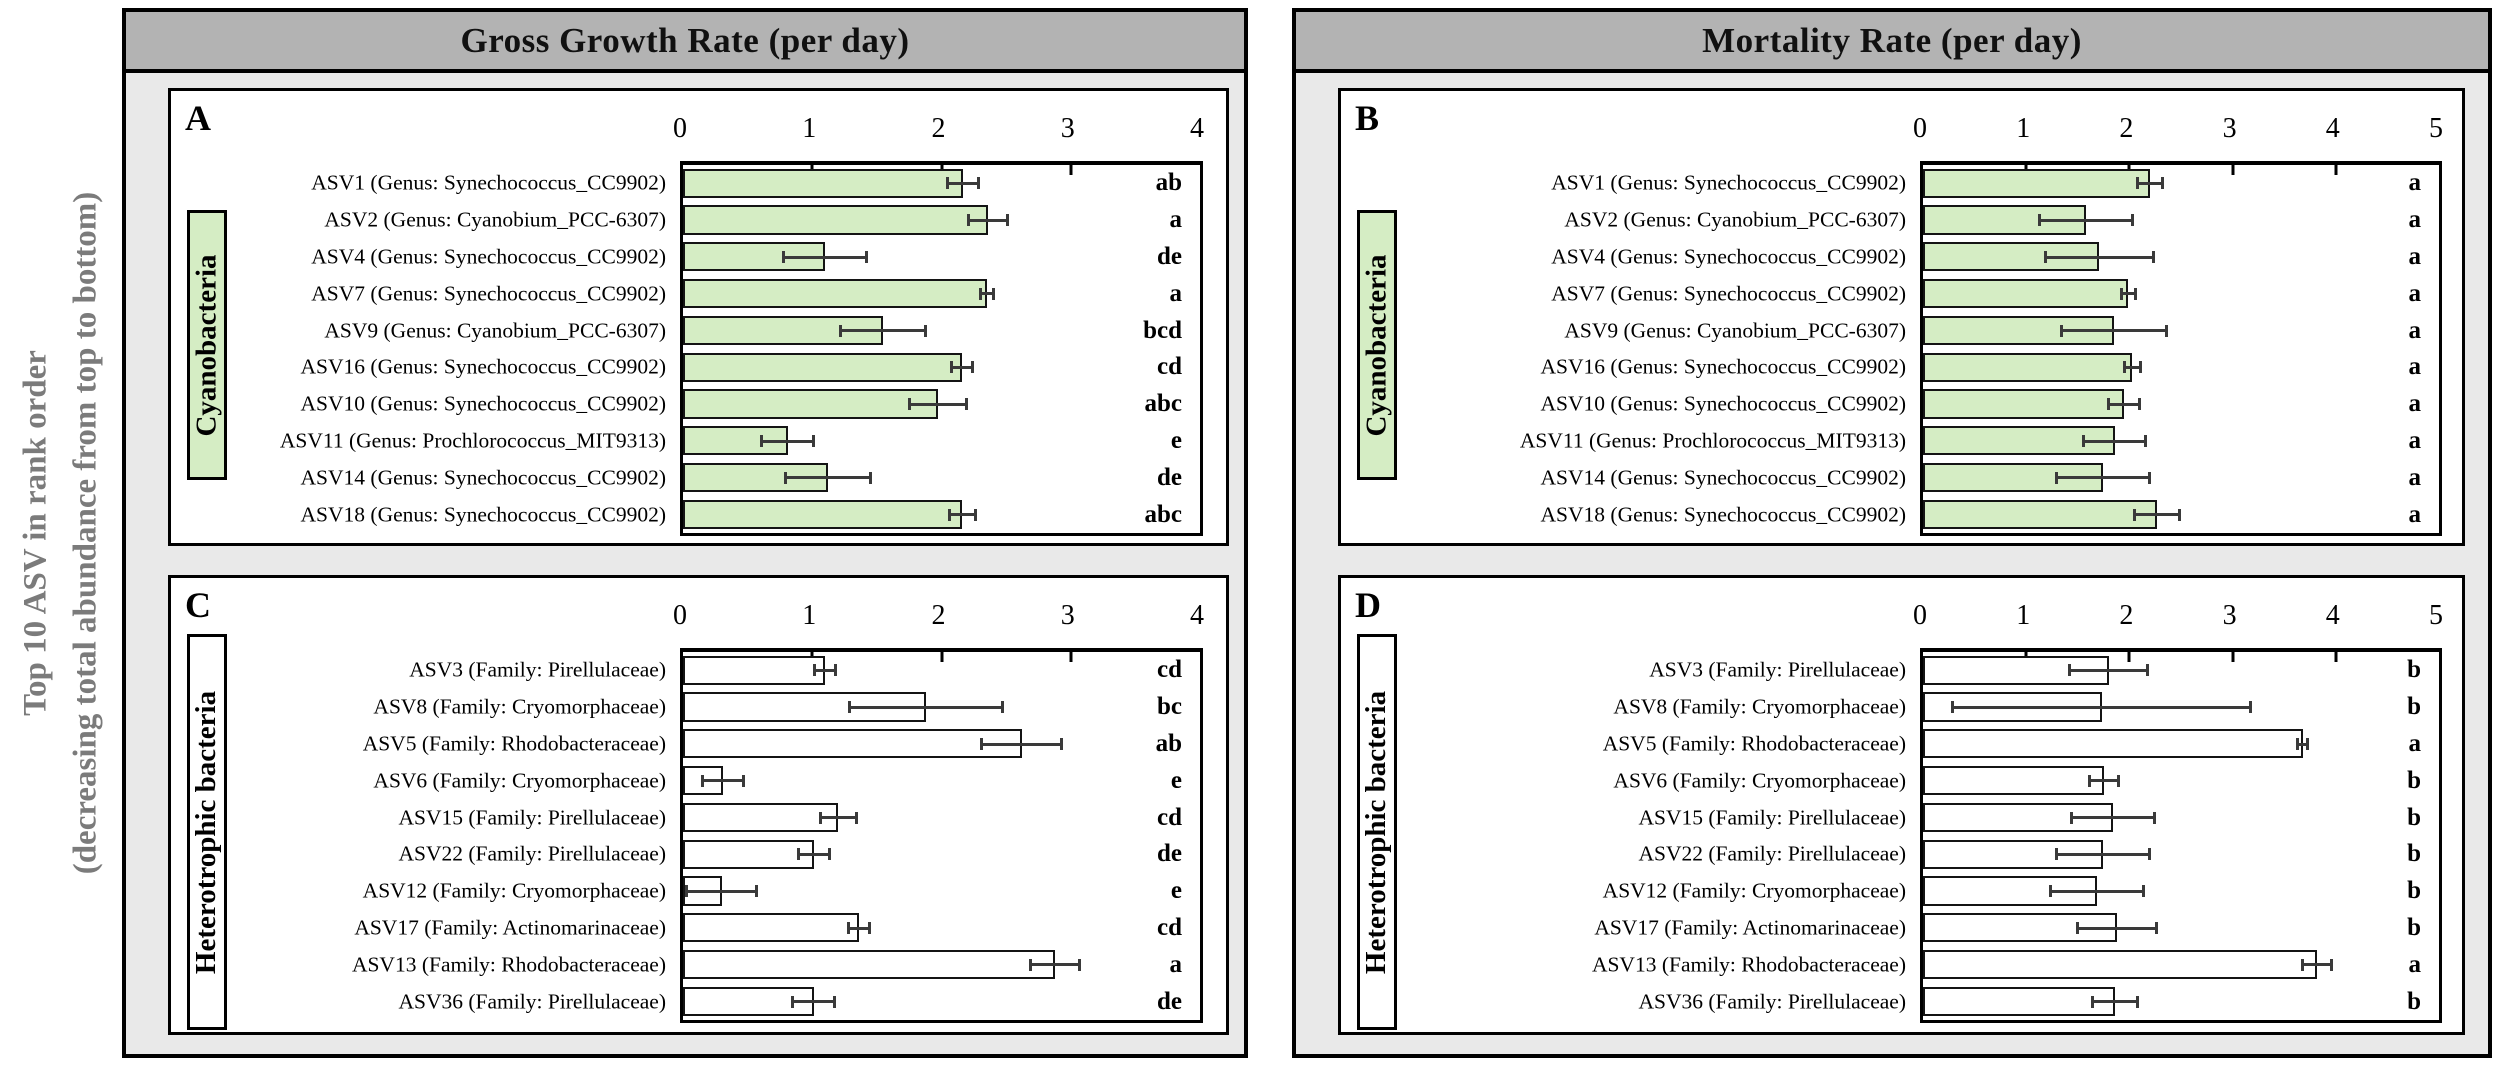  Describe the element at coordinates (1162, 330) in the screenshot. I see `significance-letter: bcd` at that location.